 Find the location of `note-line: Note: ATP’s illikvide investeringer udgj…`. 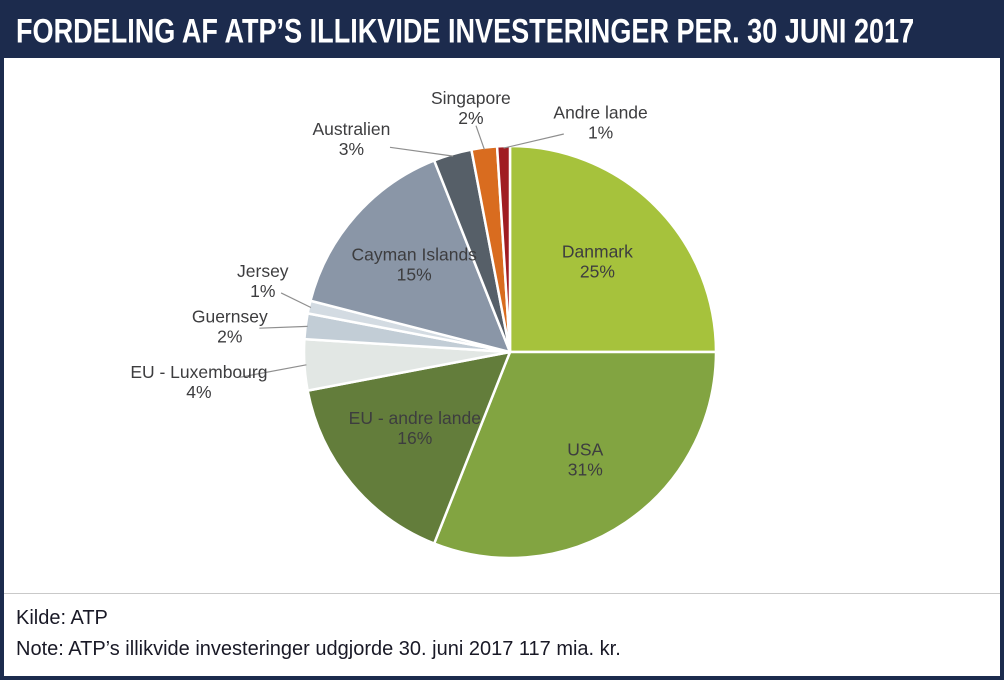

note-line: Note: ATP’s illikvide investeringer udgj… is located at coordinates (318, 649).